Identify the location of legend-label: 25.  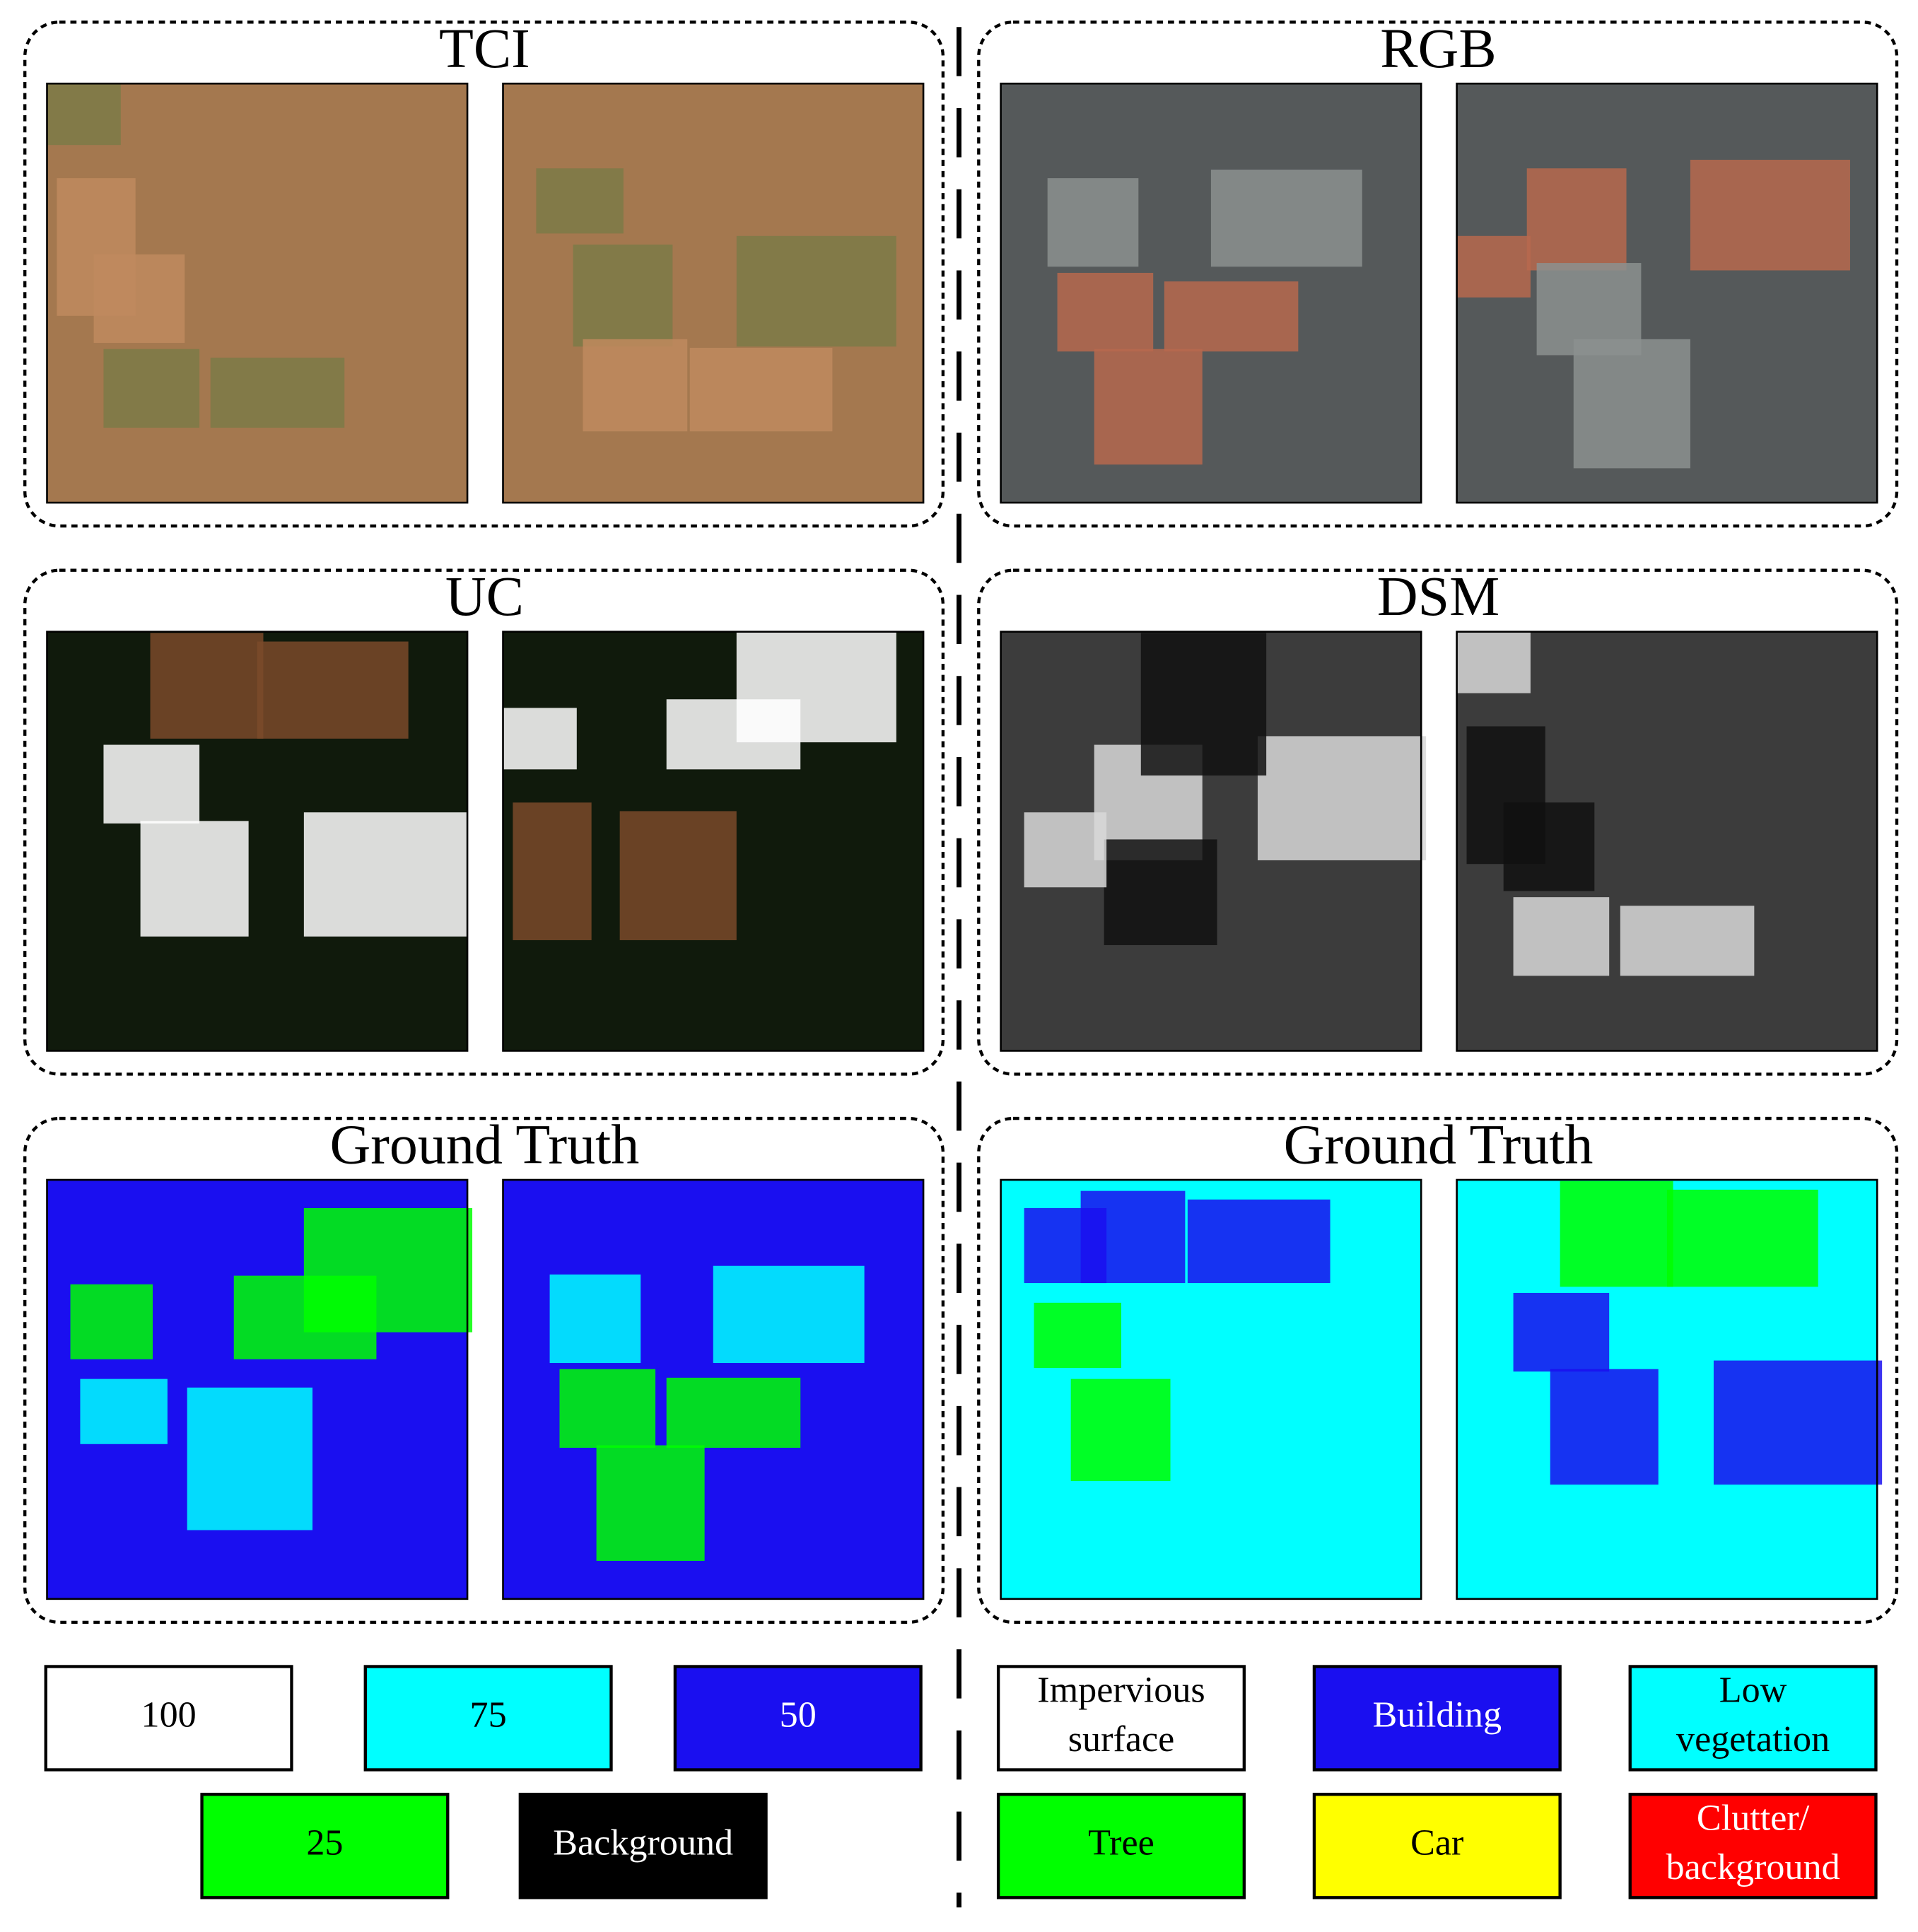
(325, 1843).